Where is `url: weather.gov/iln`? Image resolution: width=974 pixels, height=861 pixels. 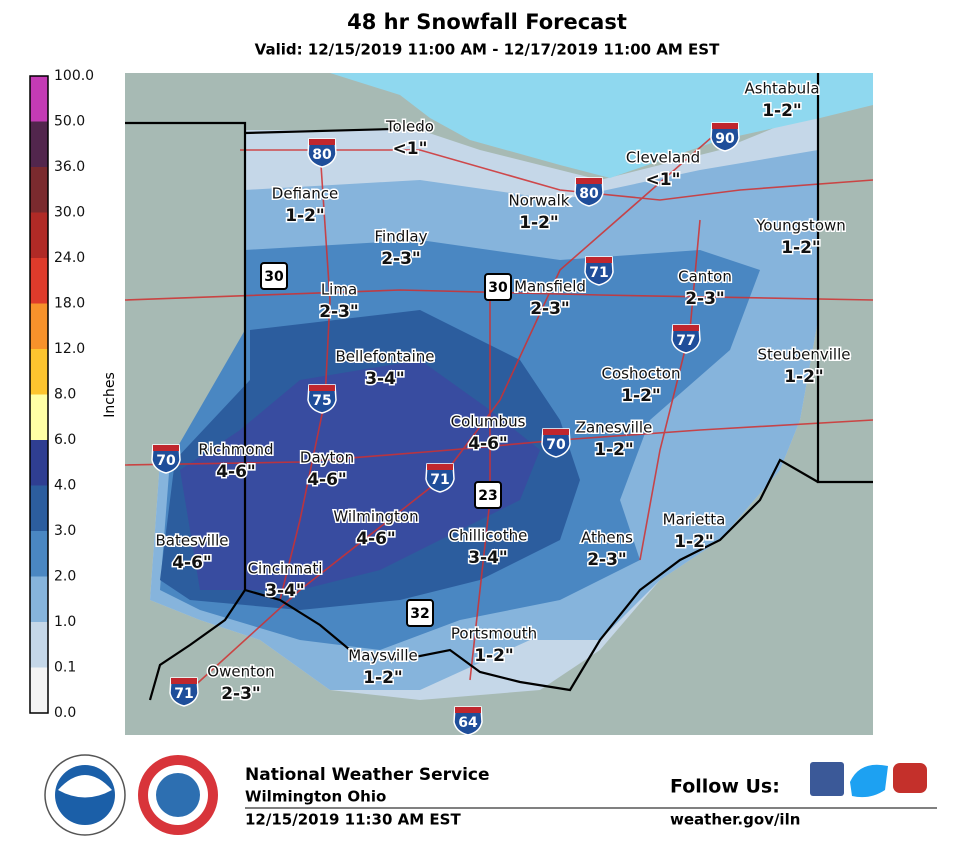 url: weather.gov/iln is located at coordinates (735, 820).